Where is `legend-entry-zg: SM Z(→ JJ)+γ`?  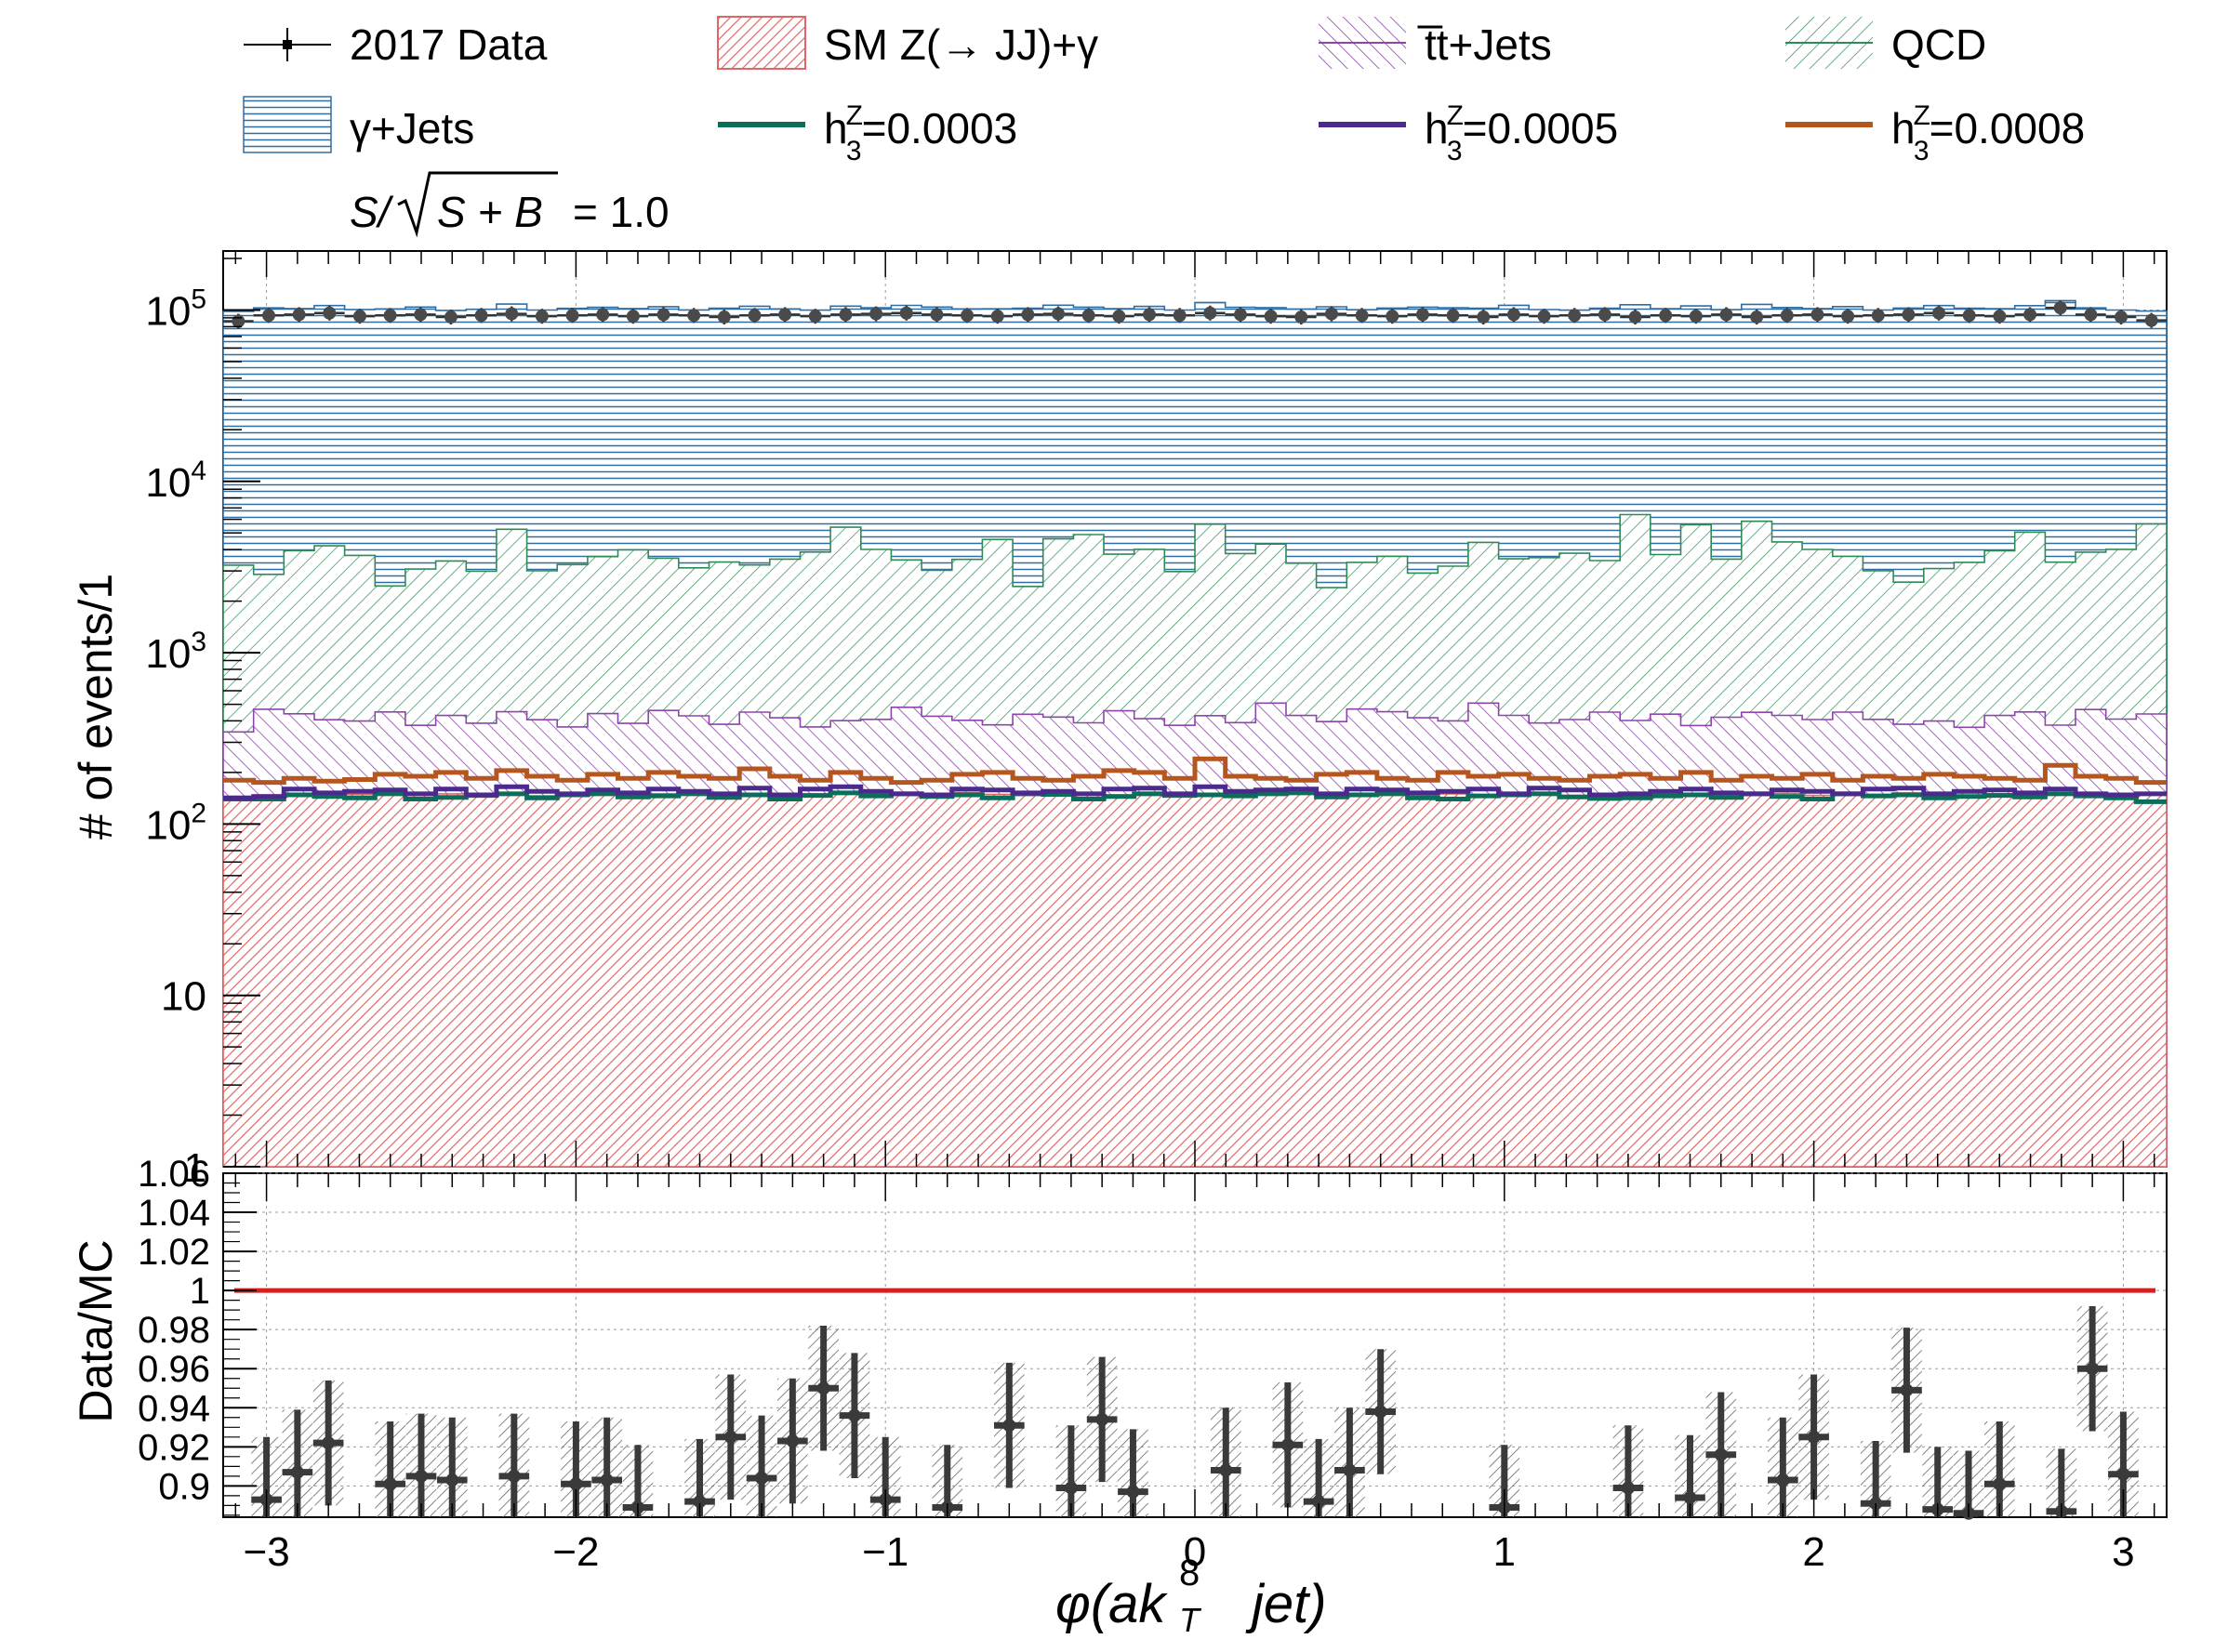
legend-entry-zg: SM Z(→ JJ)+γ is located at coordinates (907, 43).